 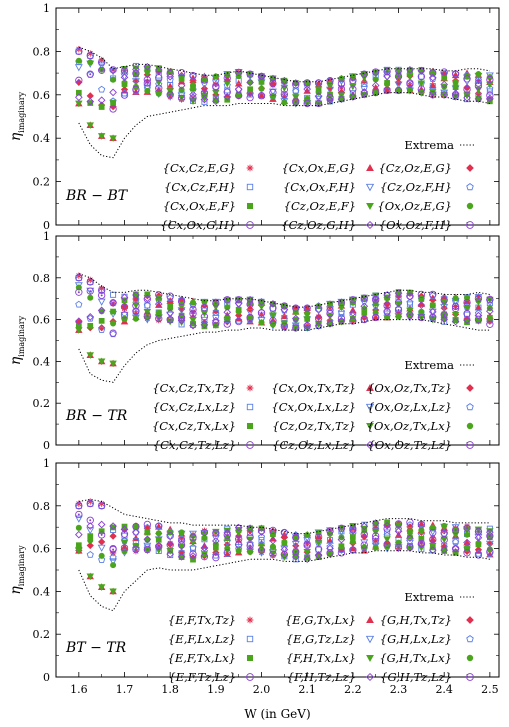 I want to click on legend-label: {Cz,Oz,Tx,Tz}, so click(x=314, y=426).